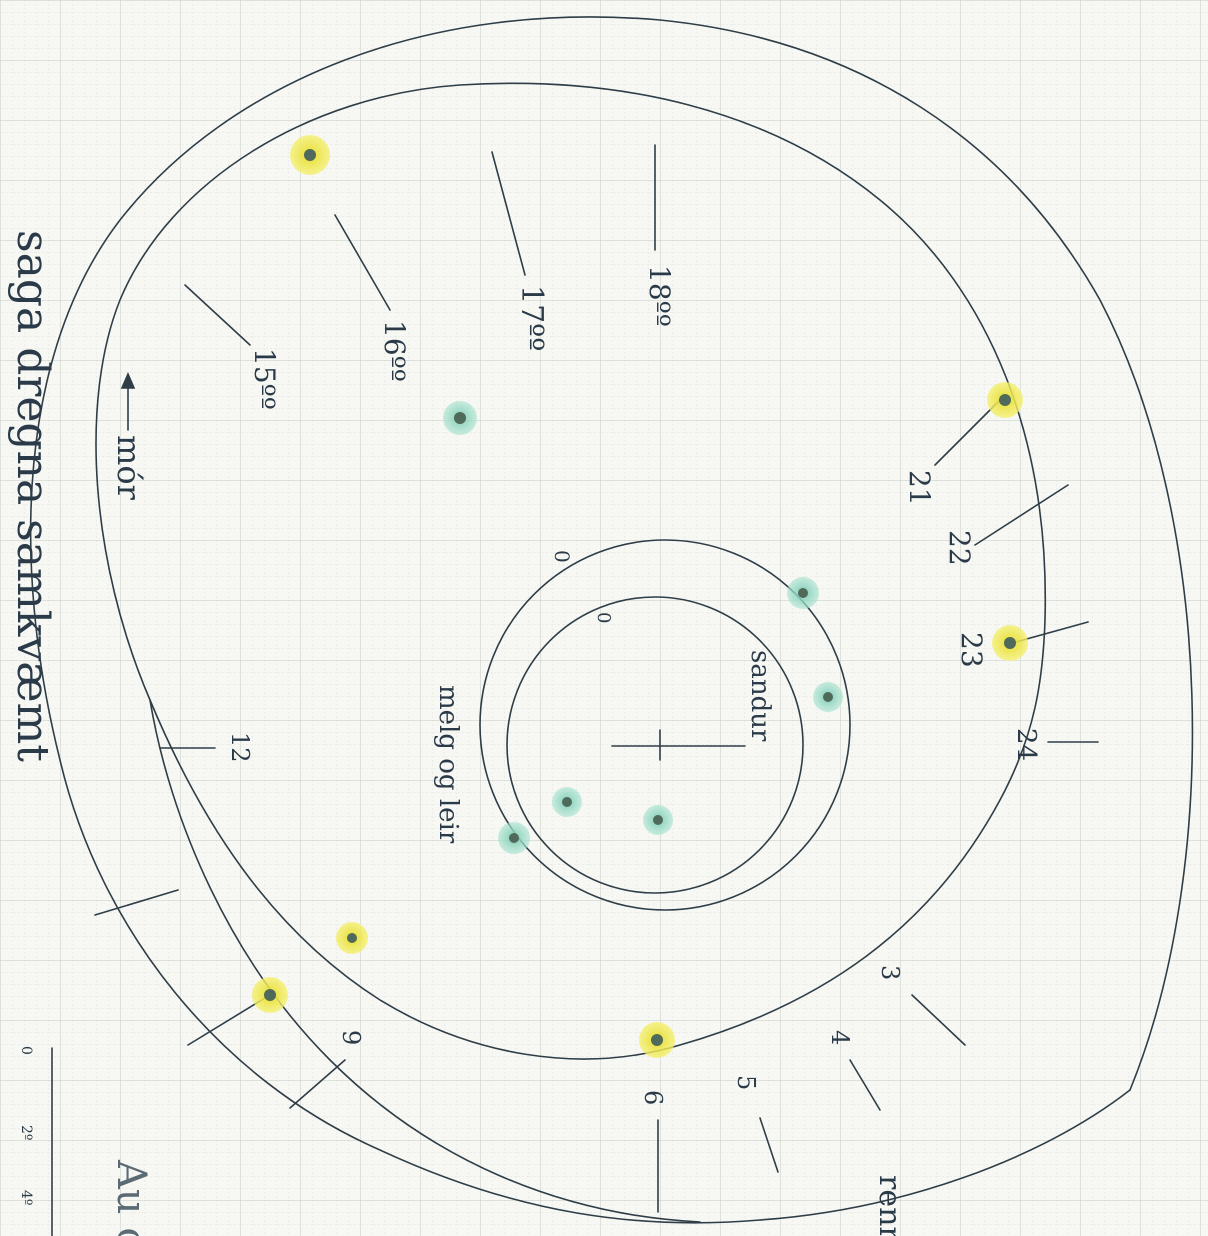  I want to click on label-22: 22, so click(959, 548).